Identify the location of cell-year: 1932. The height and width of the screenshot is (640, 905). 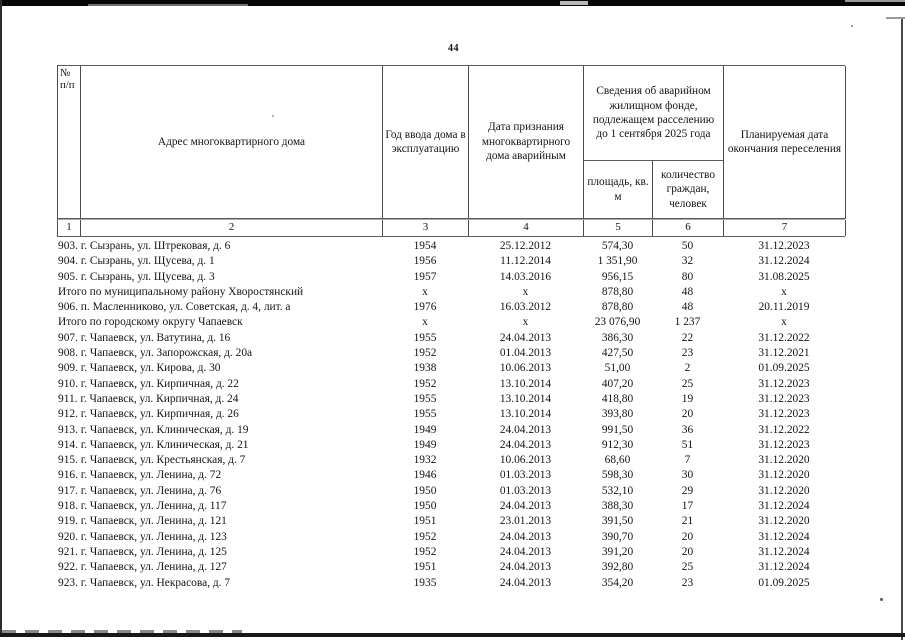
(425, 460).